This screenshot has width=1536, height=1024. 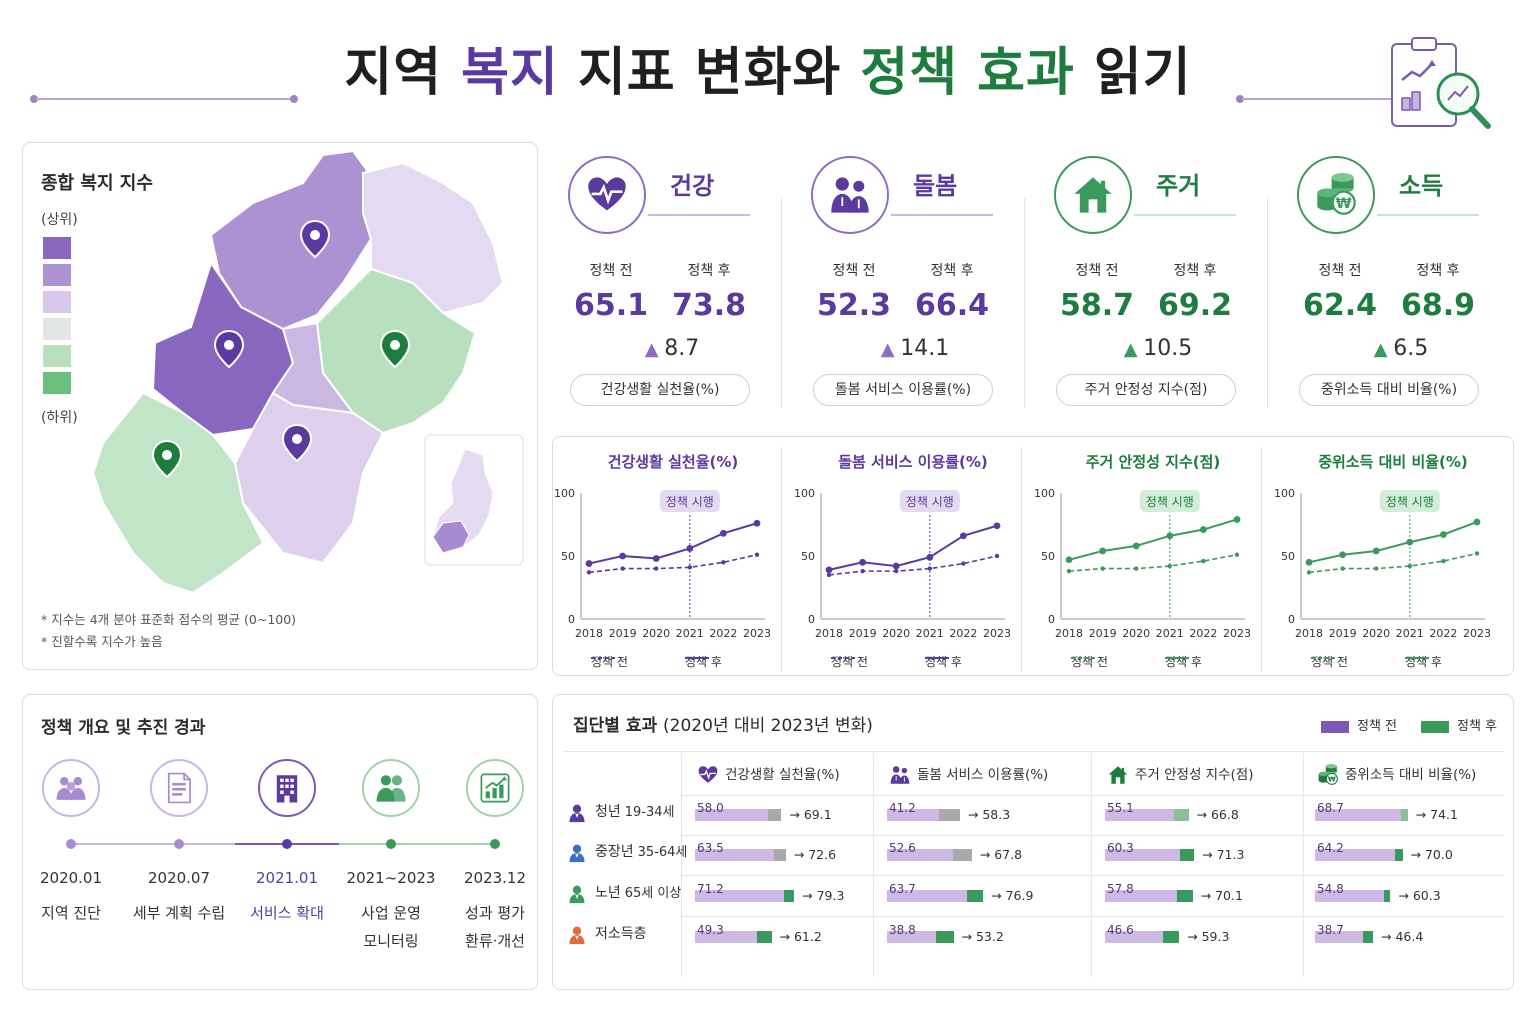 What do you see at coordinates (608, 812) in the screenshot?
I see `group-name: 청년` at bounding box center [608, 812].